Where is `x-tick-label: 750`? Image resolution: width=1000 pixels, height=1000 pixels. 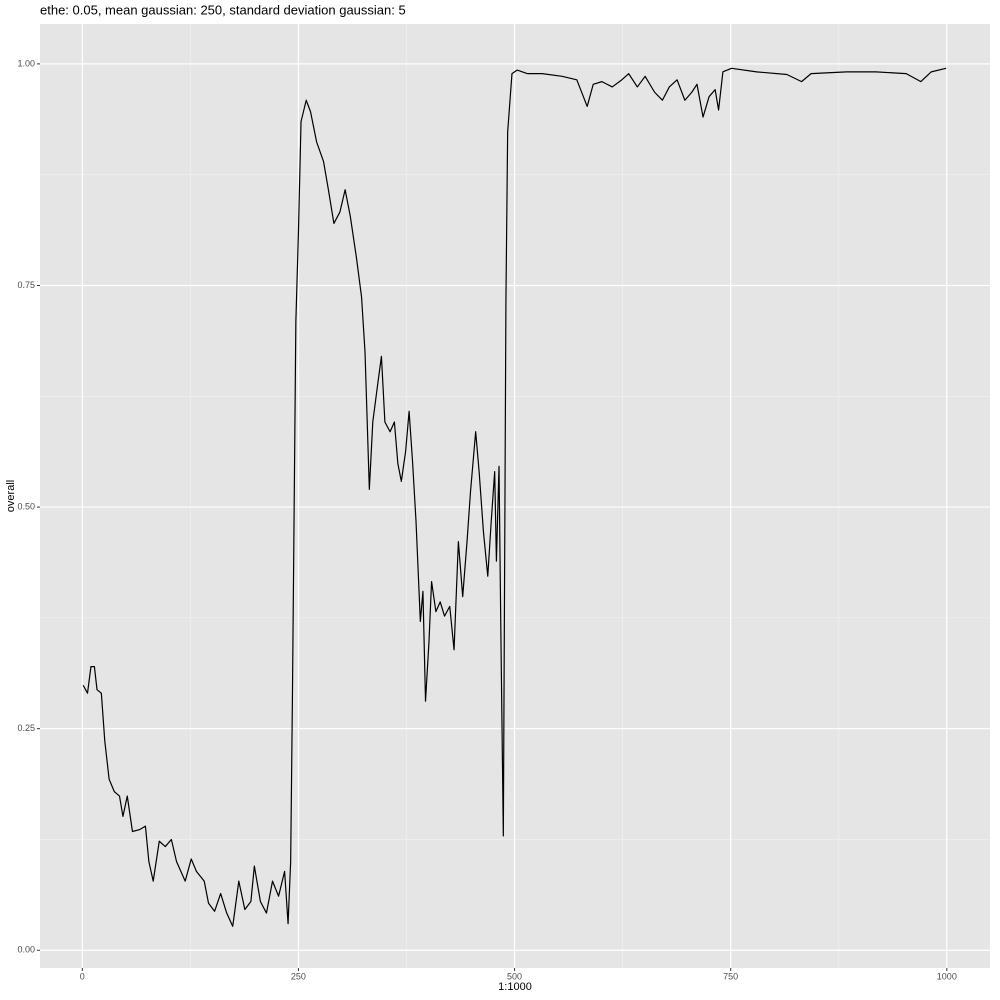 x-tick-label: 750 is located at coordinates (730, 976).